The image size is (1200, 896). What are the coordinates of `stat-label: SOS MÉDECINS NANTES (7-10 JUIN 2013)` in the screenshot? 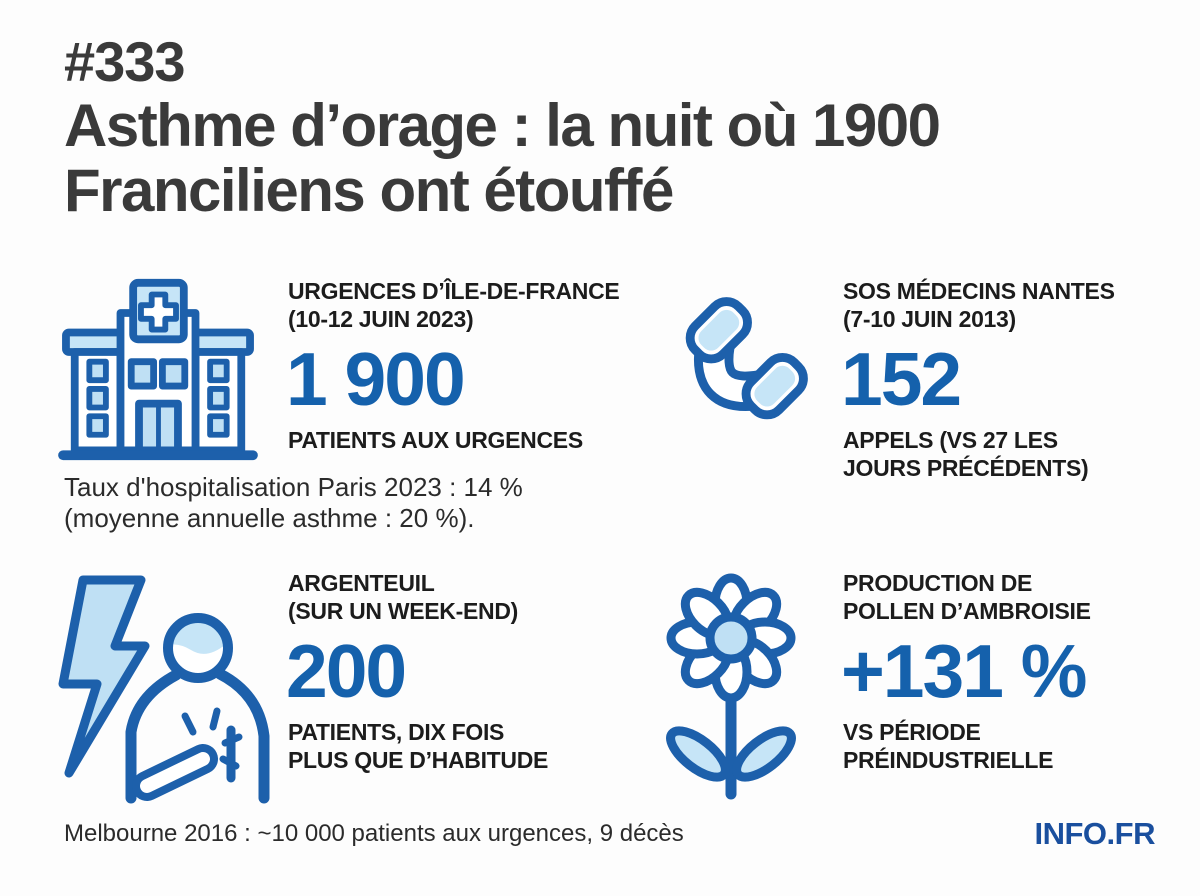 It's located at (979, 305).